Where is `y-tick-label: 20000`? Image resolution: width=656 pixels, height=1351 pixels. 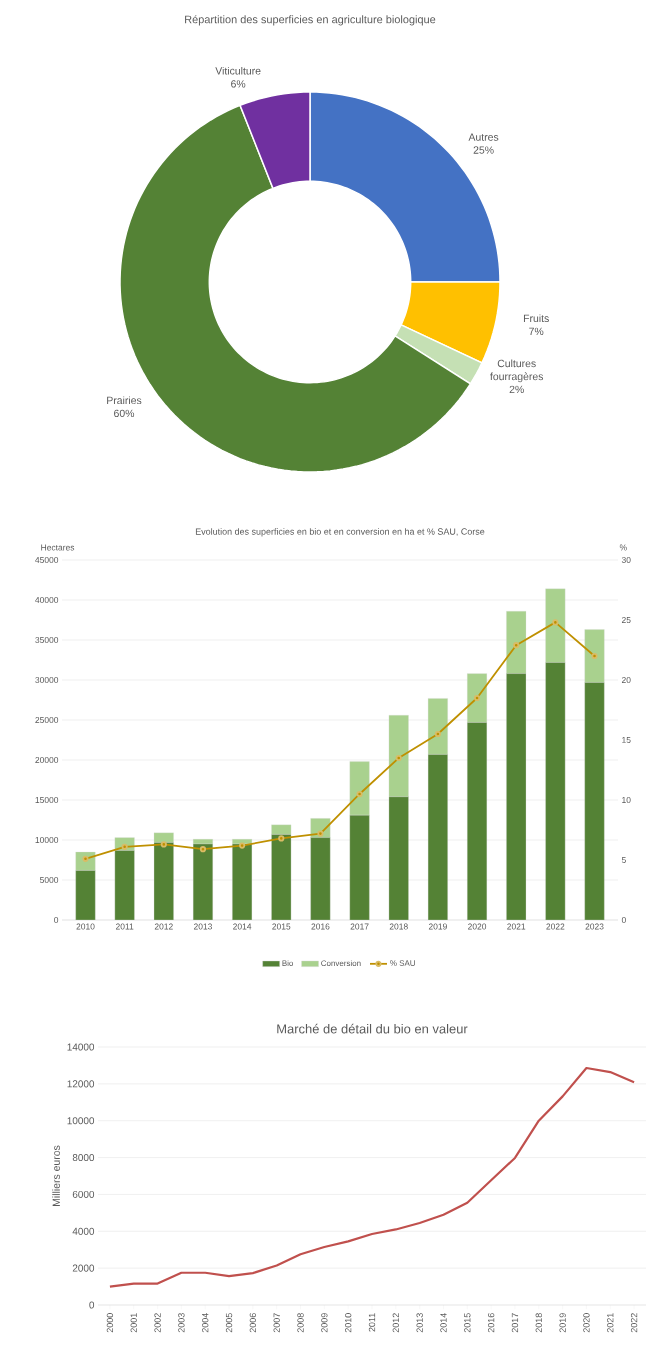 y-tick-label: 20000 is located at coordinates (47, 760).